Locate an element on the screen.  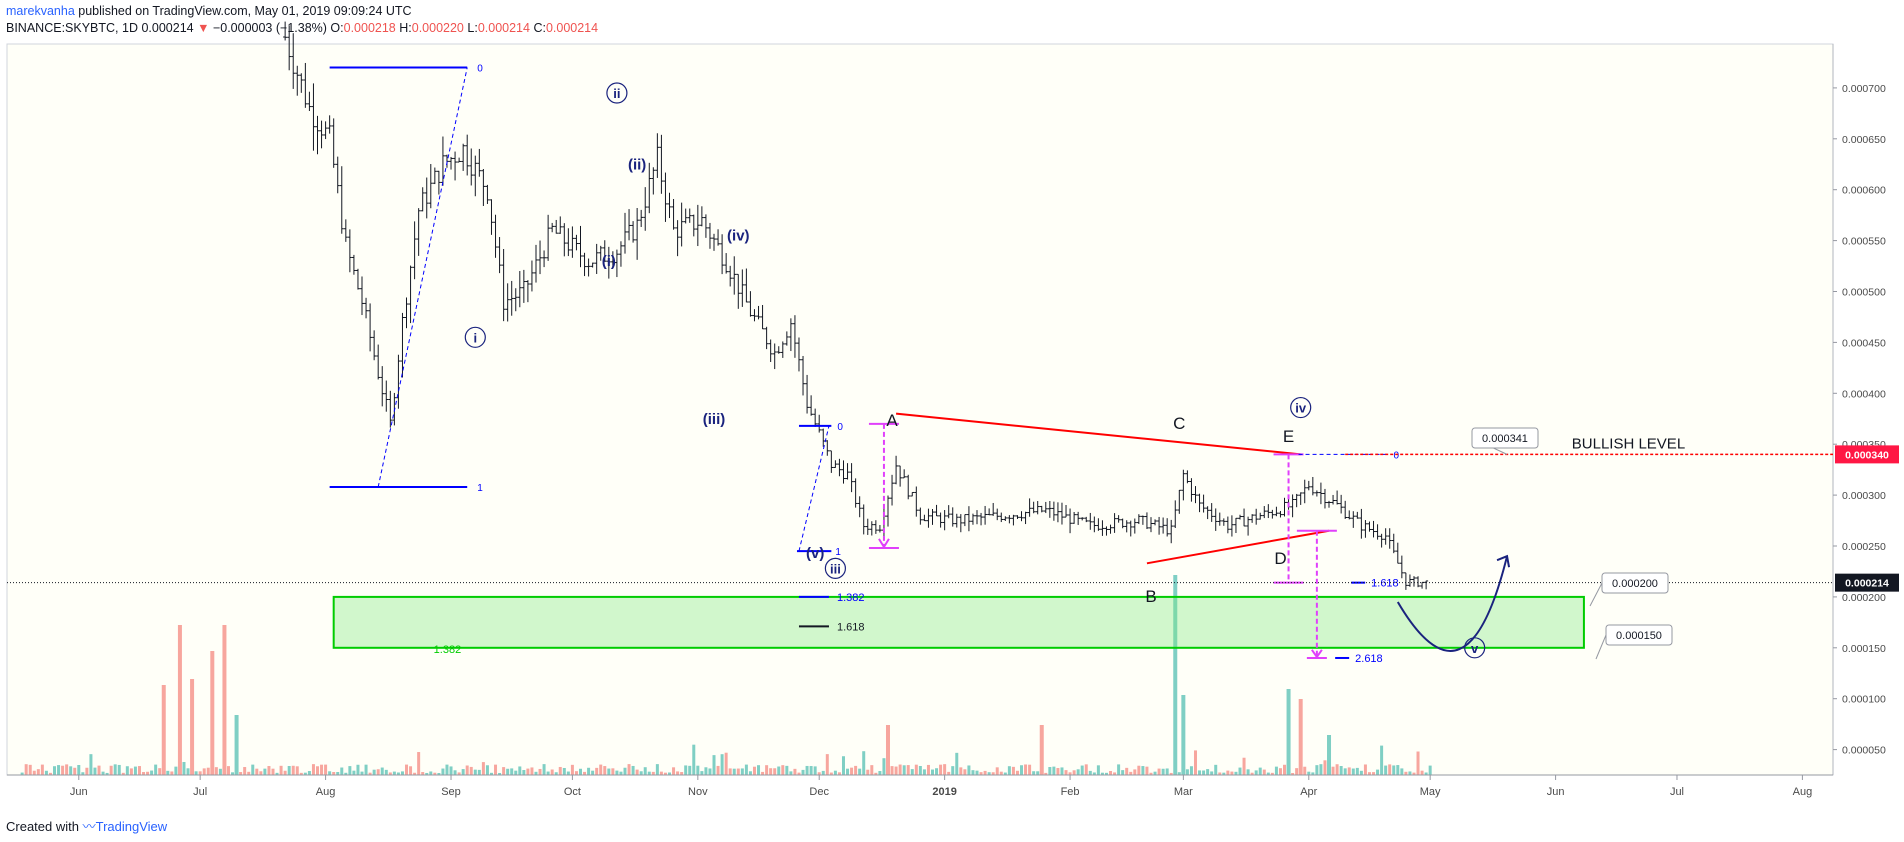
wave-label-text: (ii) is located at coordinates (637, 164).